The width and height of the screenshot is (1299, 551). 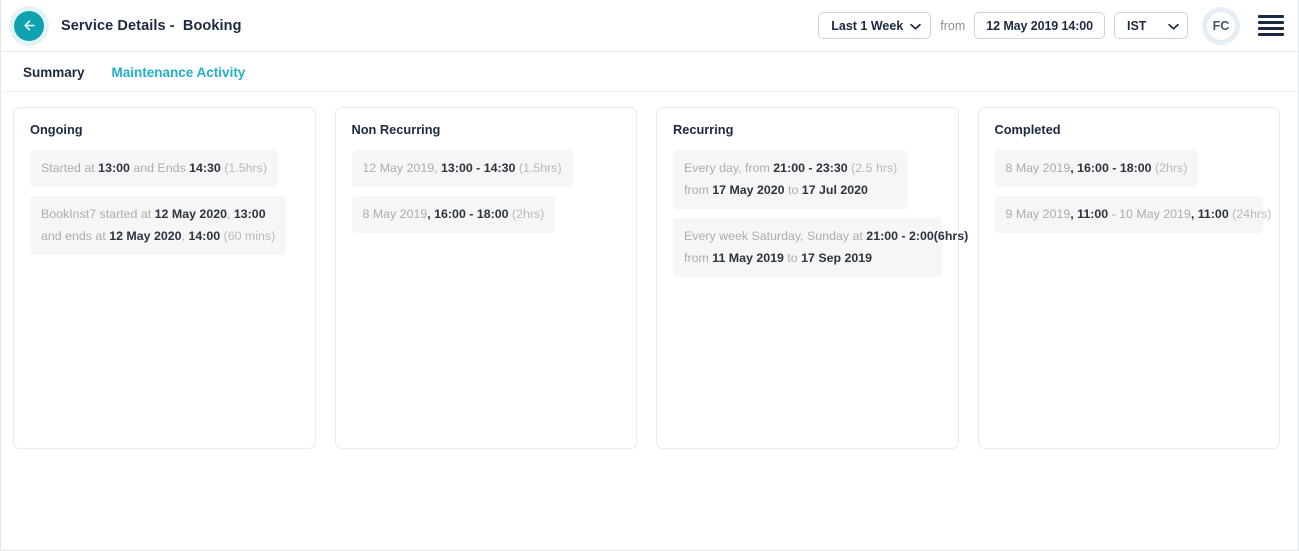 I want to click on entry-line: 8 May 2019, 16:00 - 18:00 (2hrs), so click(x=454, y=214).